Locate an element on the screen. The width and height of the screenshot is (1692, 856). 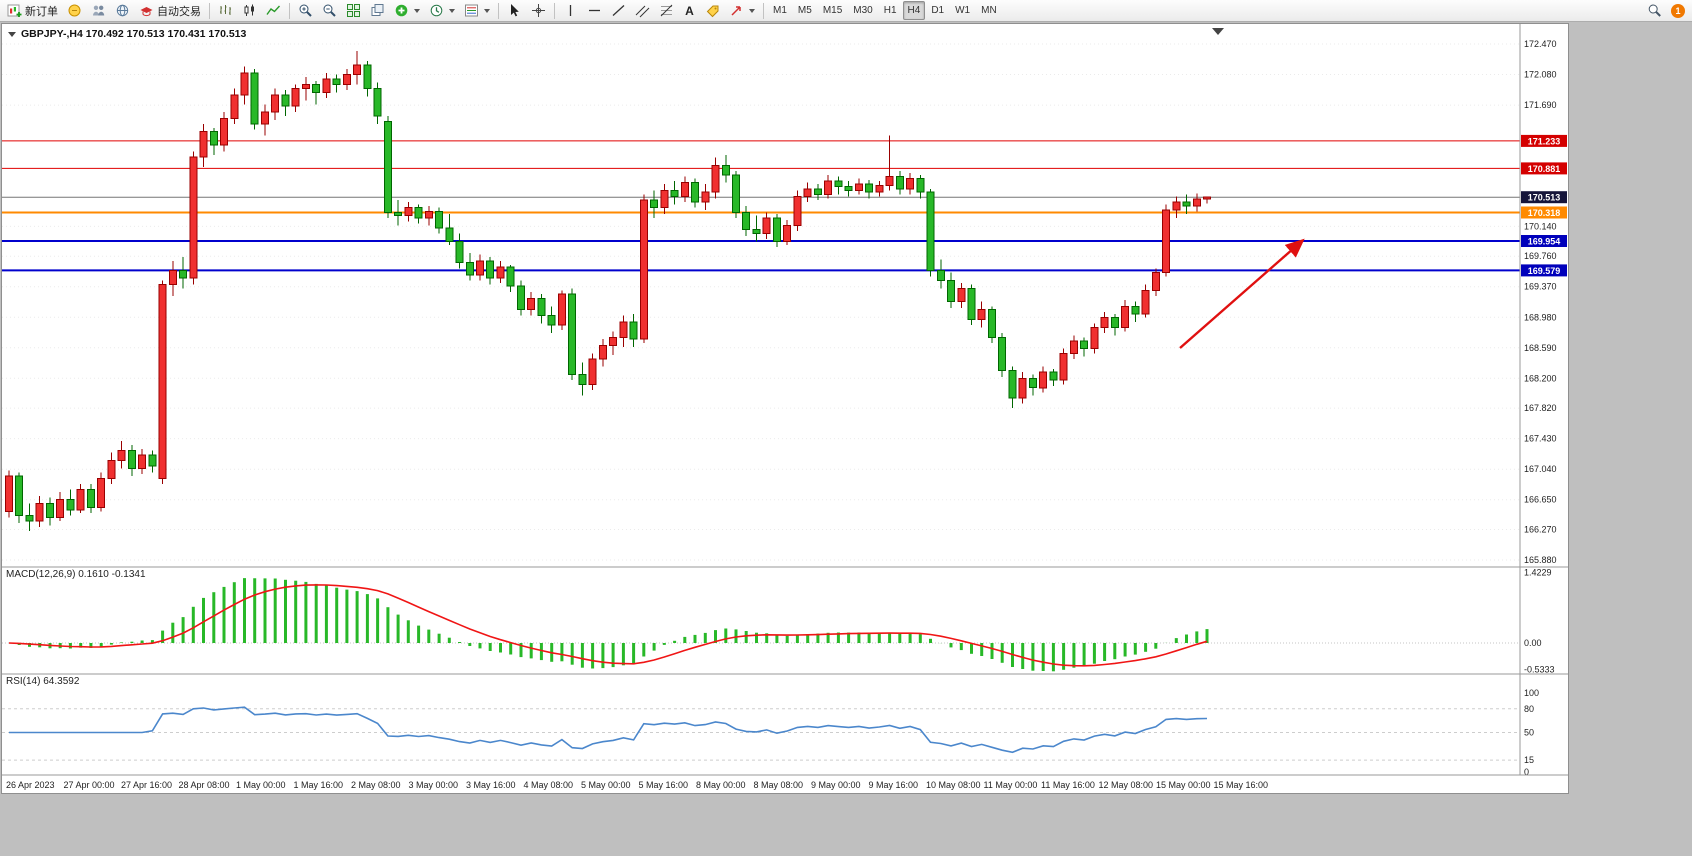
cascade-windows-button is located at coordinates (377, 10).